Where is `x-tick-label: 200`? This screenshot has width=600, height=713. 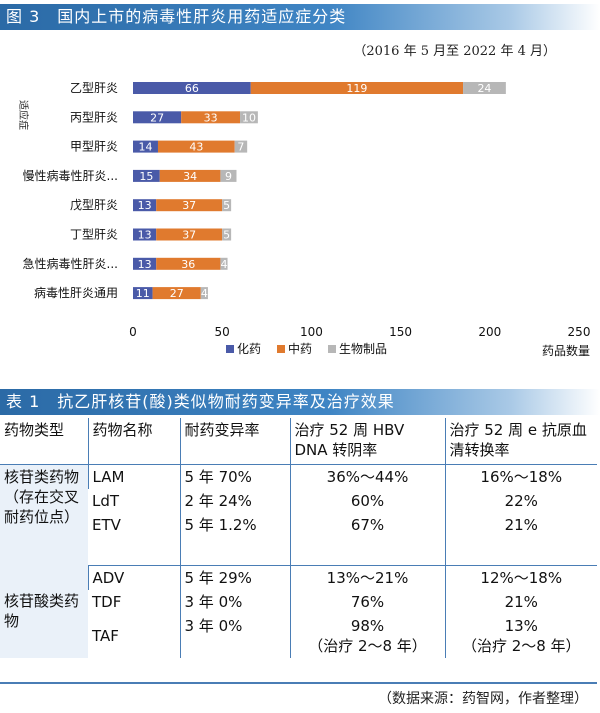 x-tick-label: 200 is located at coordinates (489, 332).